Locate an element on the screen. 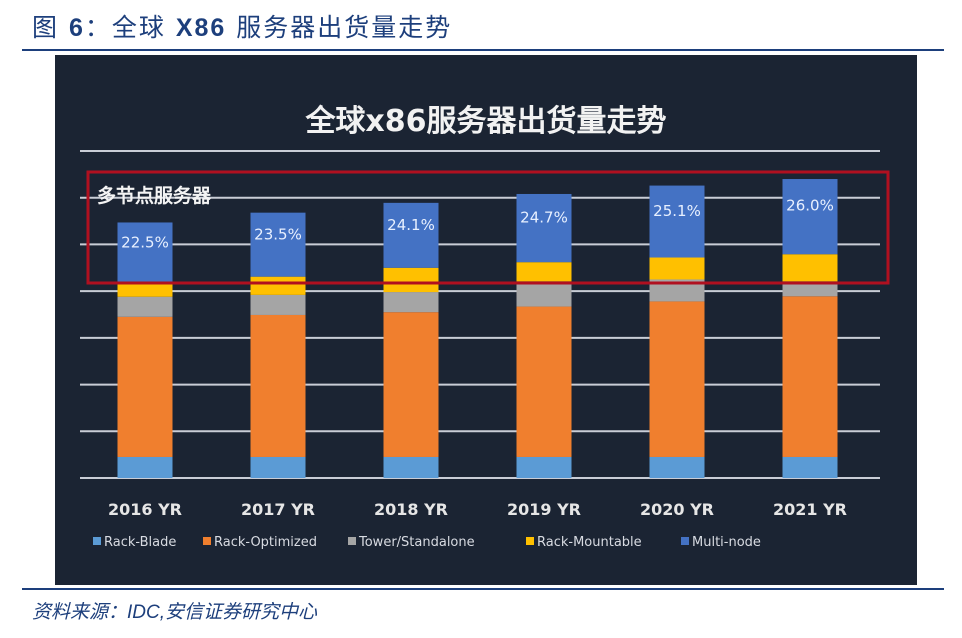 This screenshot has width=962, height=638. x-tick-label: 2020 YR is located at coordinates (677, 509).